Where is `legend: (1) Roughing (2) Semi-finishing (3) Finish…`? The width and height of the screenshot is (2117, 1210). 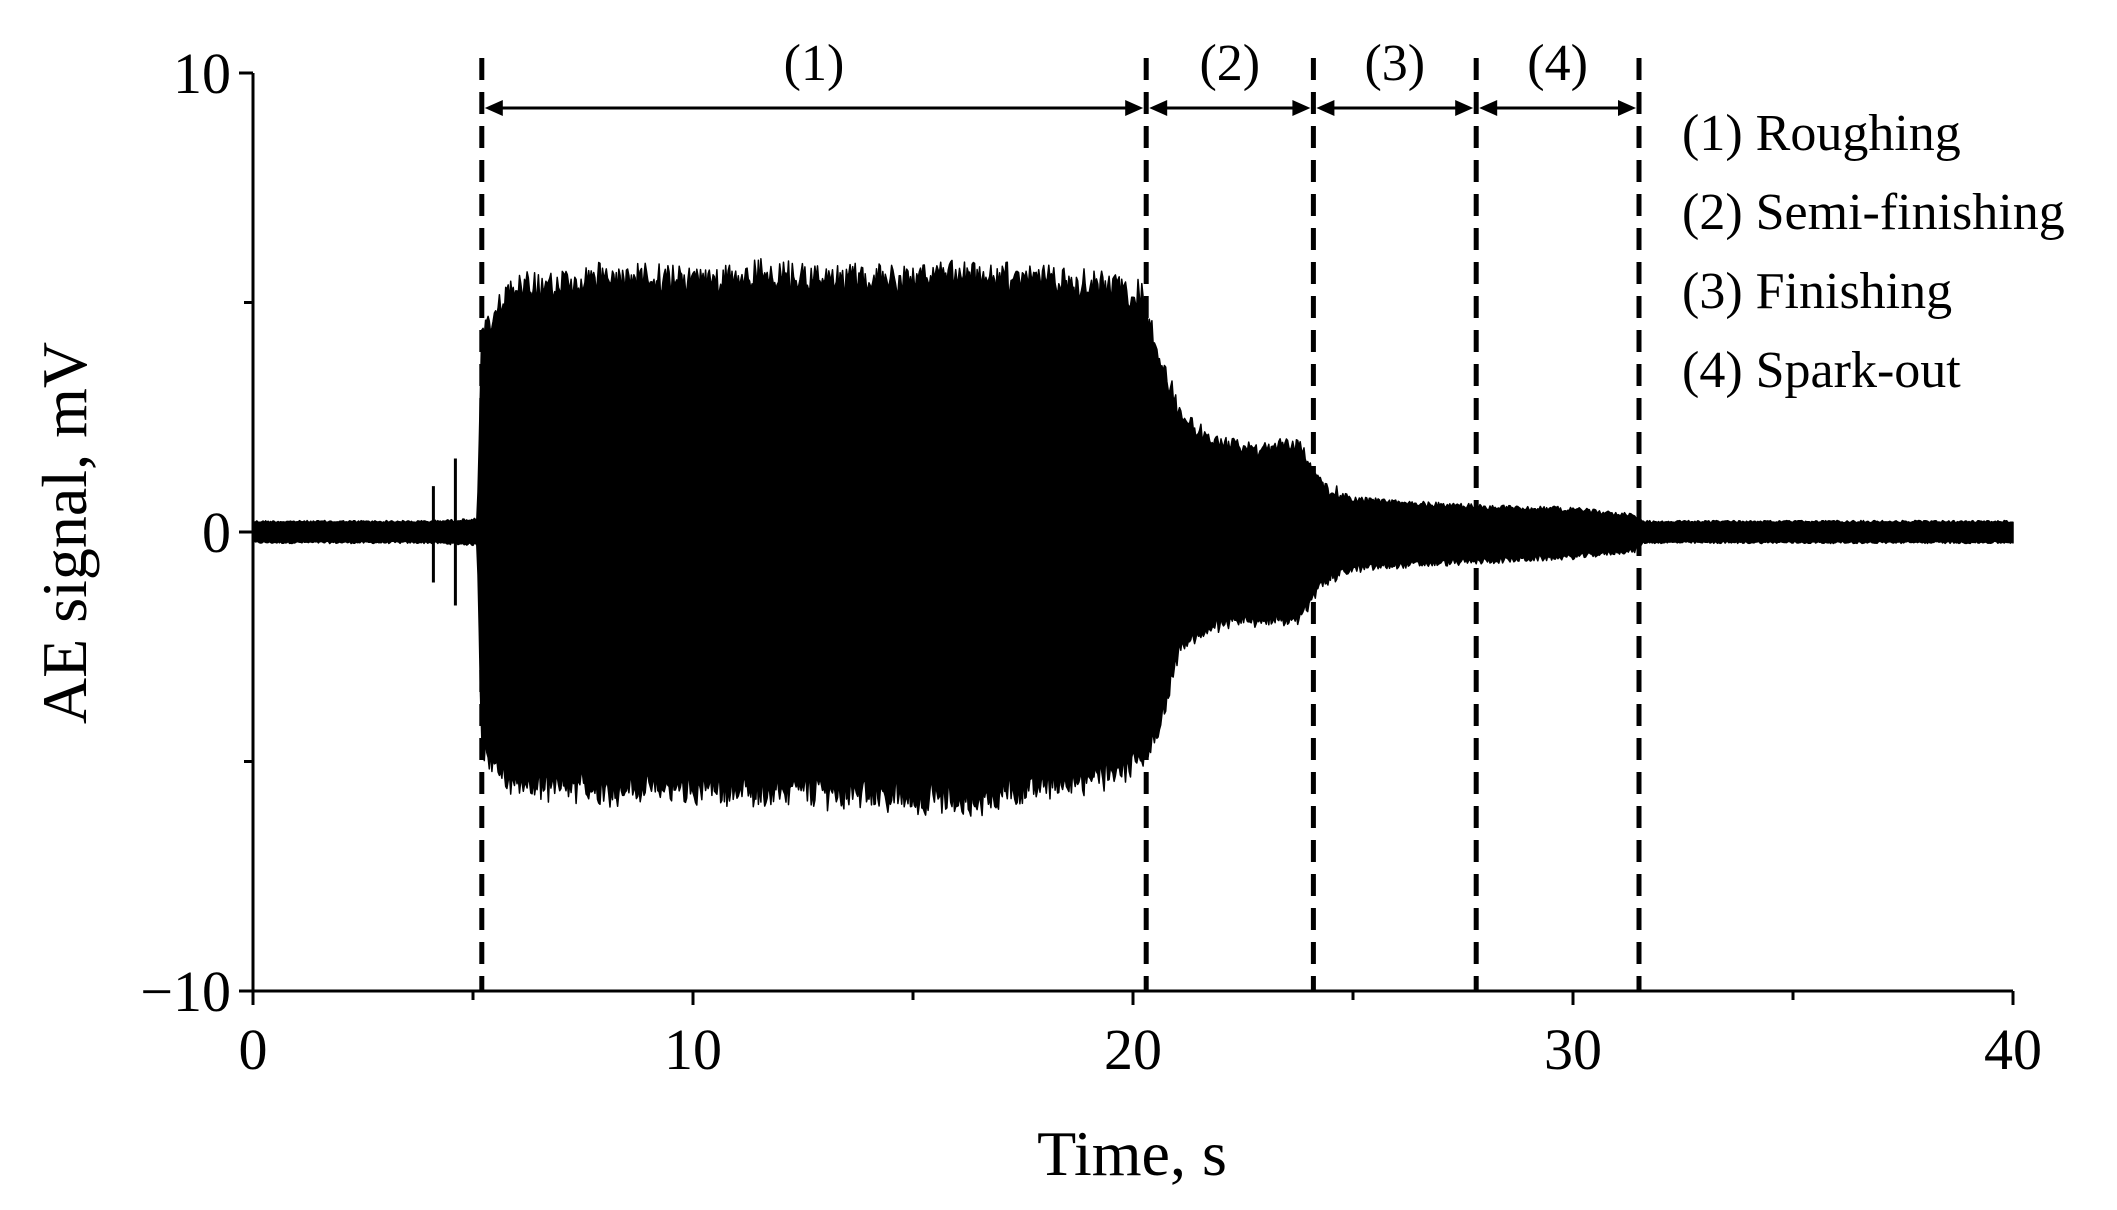 legend: (1) Roughing (2) Semi-finishing (3) Finish… is located at coordinates (1873, 252).